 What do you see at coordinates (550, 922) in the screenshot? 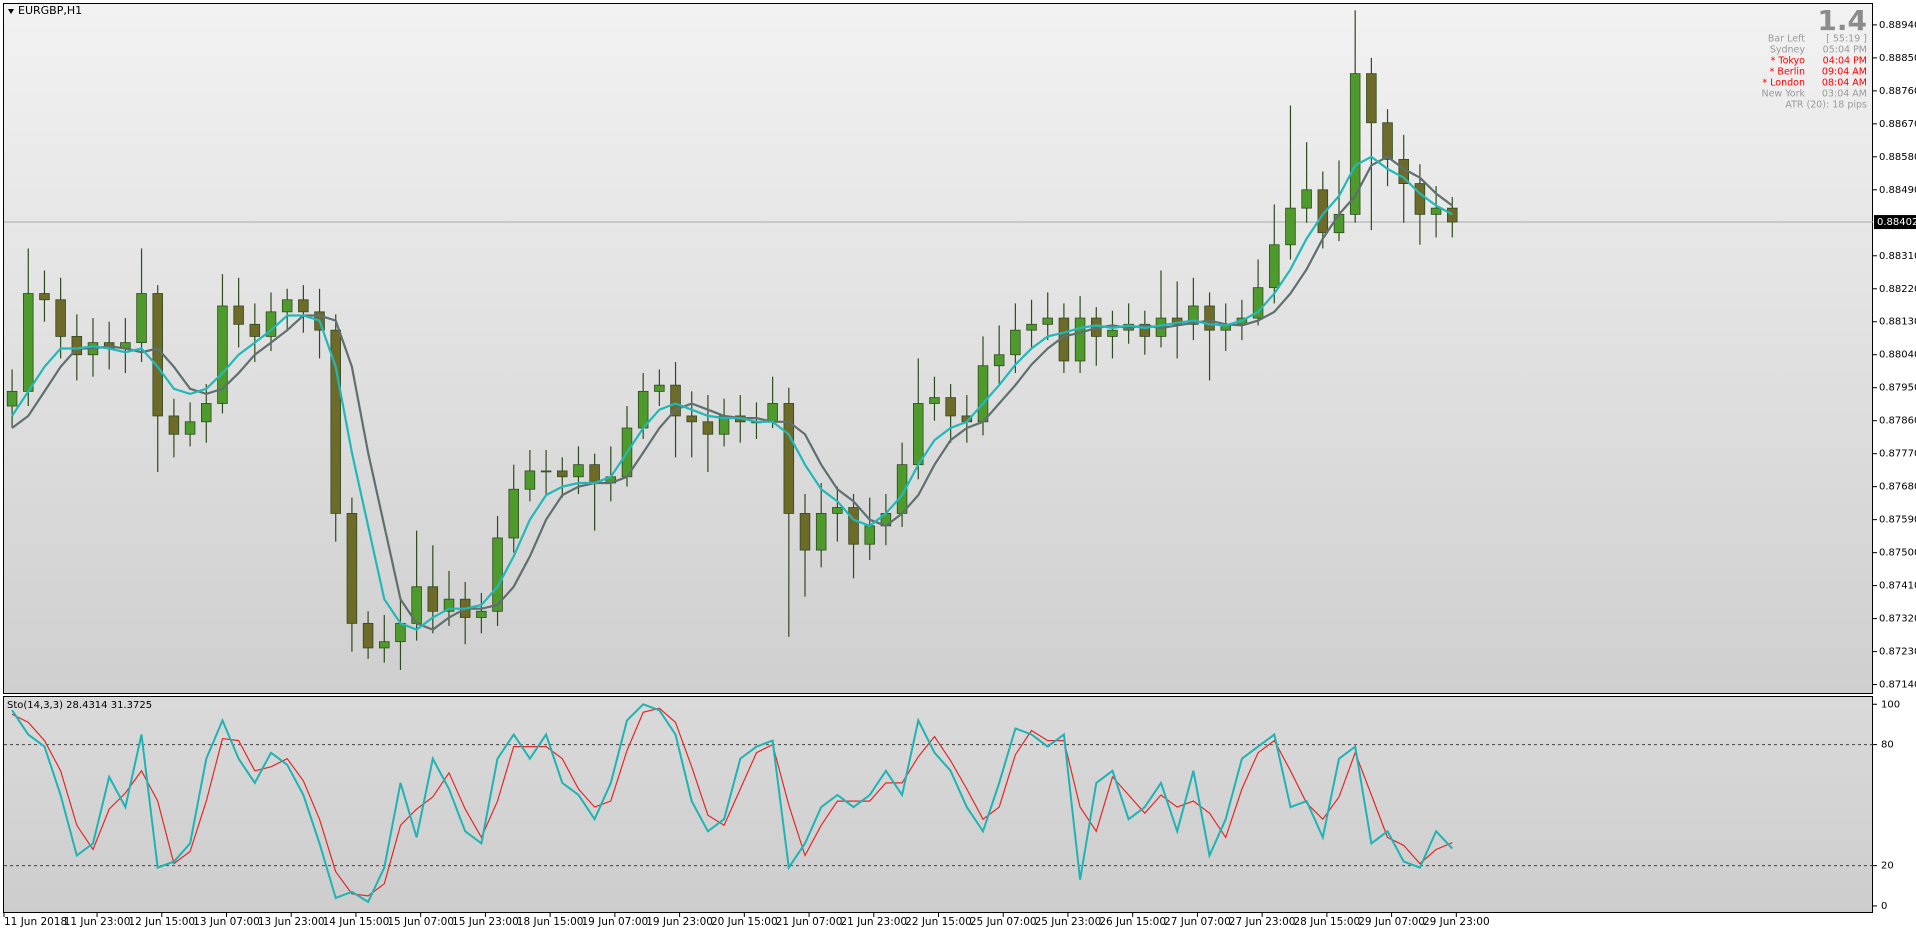
I see `x-tick-label: 18 Jun 15:00` at bounding box center [550, 922].